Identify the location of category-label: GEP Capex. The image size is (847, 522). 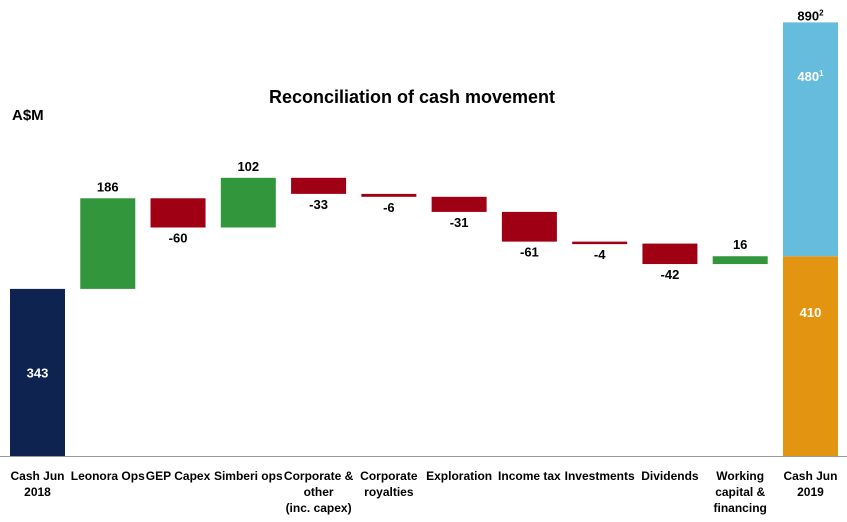
(178, 476).